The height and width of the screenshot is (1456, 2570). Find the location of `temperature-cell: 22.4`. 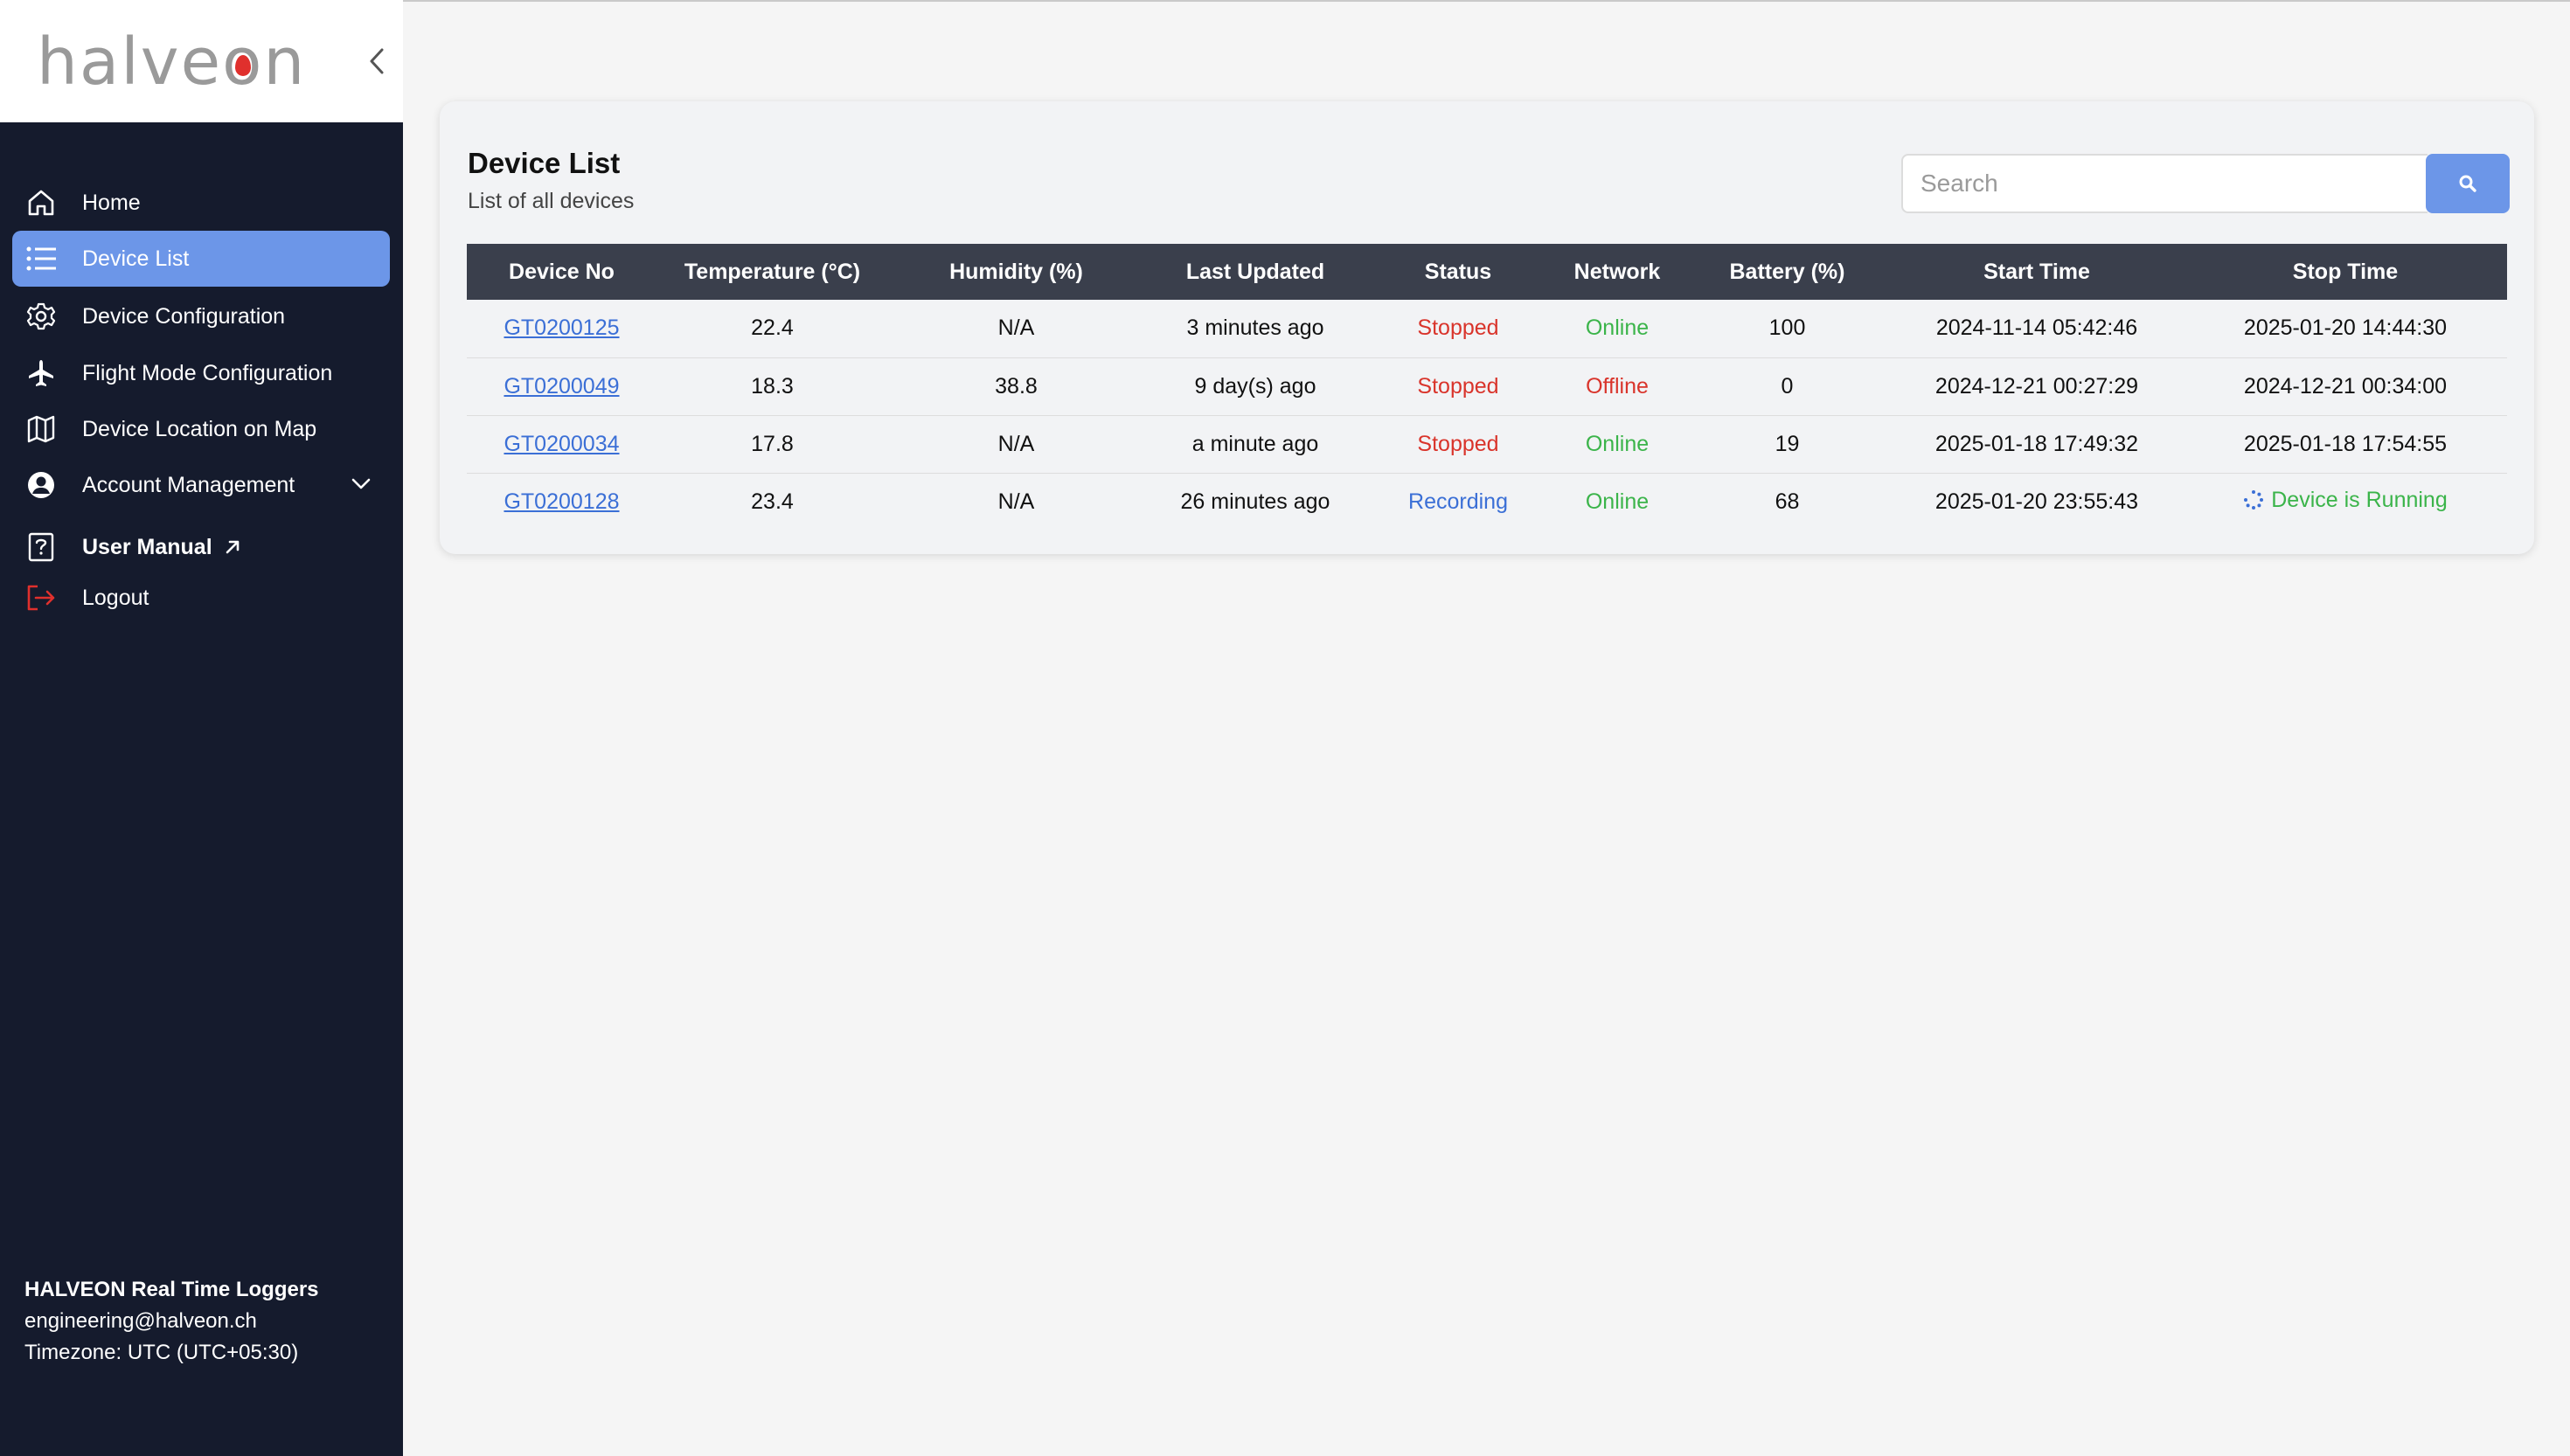

temperature-cell: 22.4 is located at coordinates (772, 328).